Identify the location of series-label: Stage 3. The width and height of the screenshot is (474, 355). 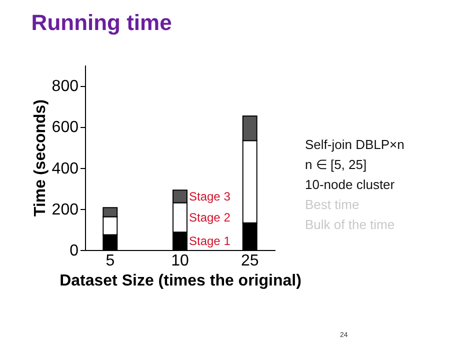
(210, 196).